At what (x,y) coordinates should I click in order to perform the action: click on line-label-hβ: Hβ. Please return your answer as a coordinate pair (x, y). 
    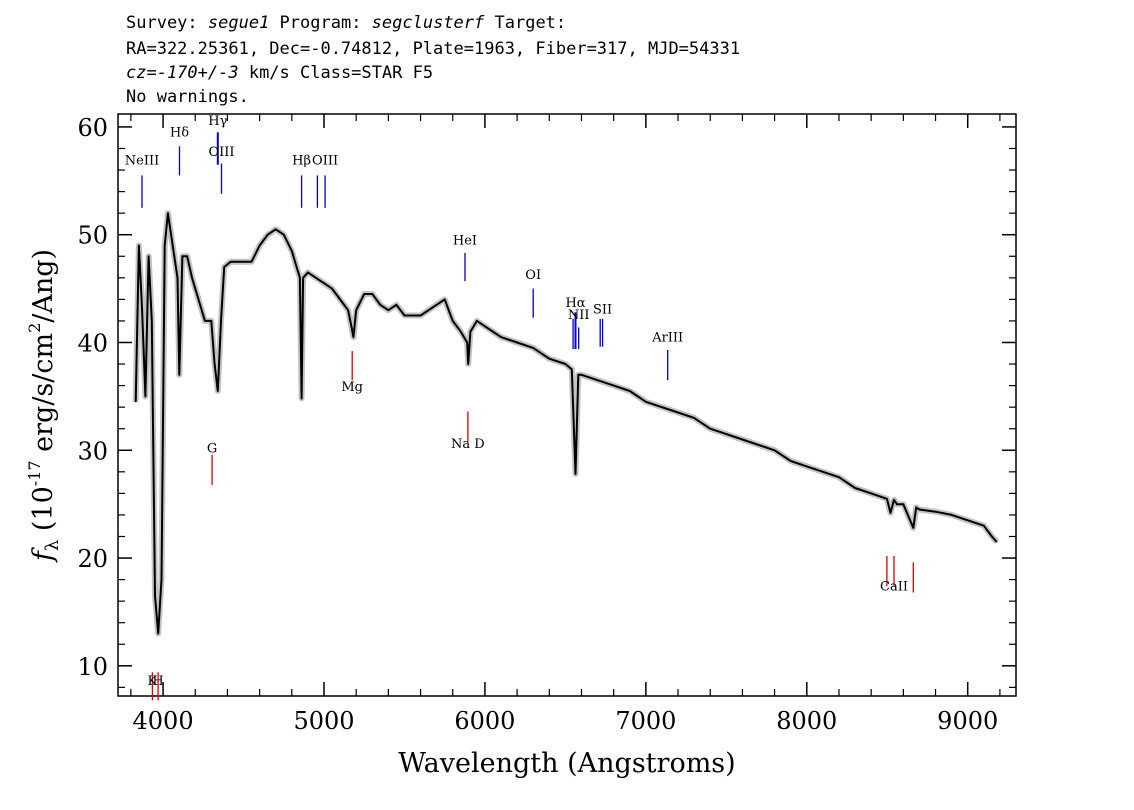
    Looking at the image, I should click on (301, 161).